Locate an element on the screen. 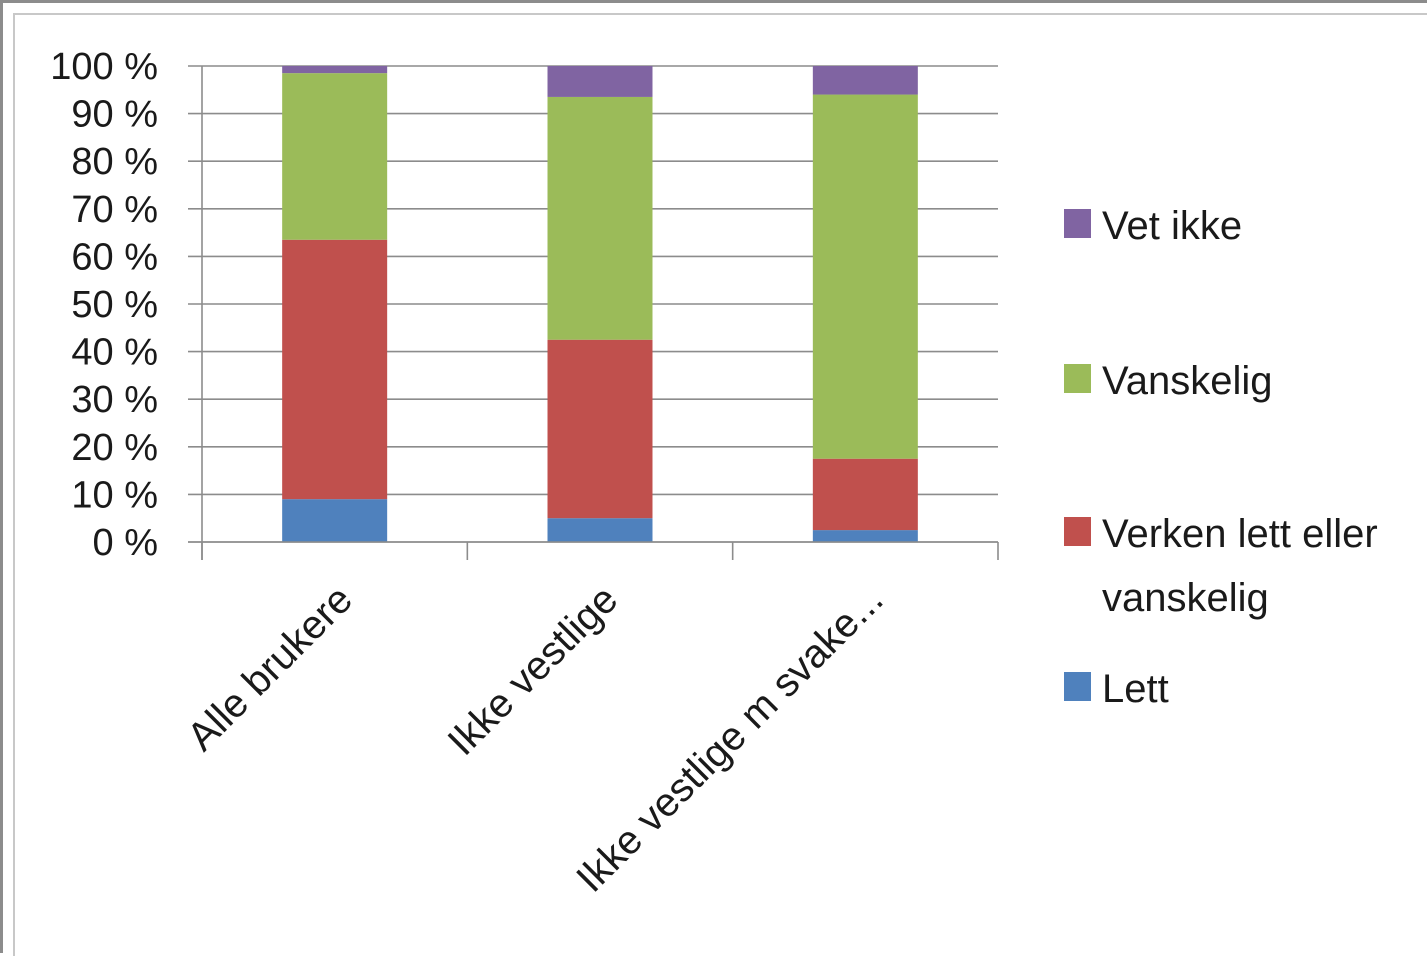  x-tick-label: Alle brukere is located at coordinates (270, 668).